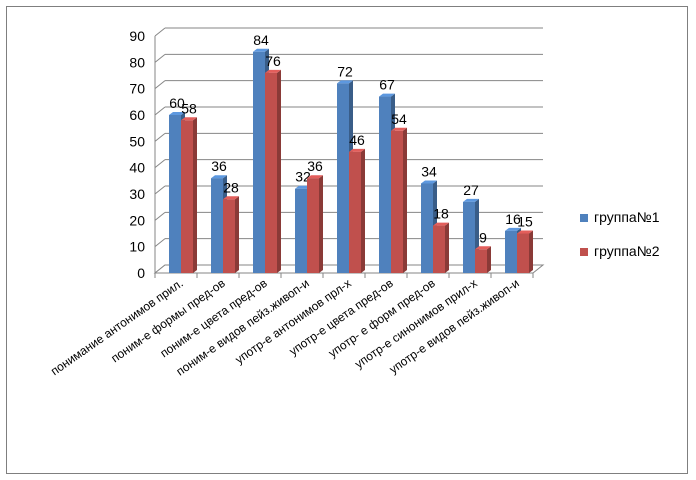 Image resolution: width=696 pixels, height=480 pixels. I want to click on data-label: 34, so click(429, 171).